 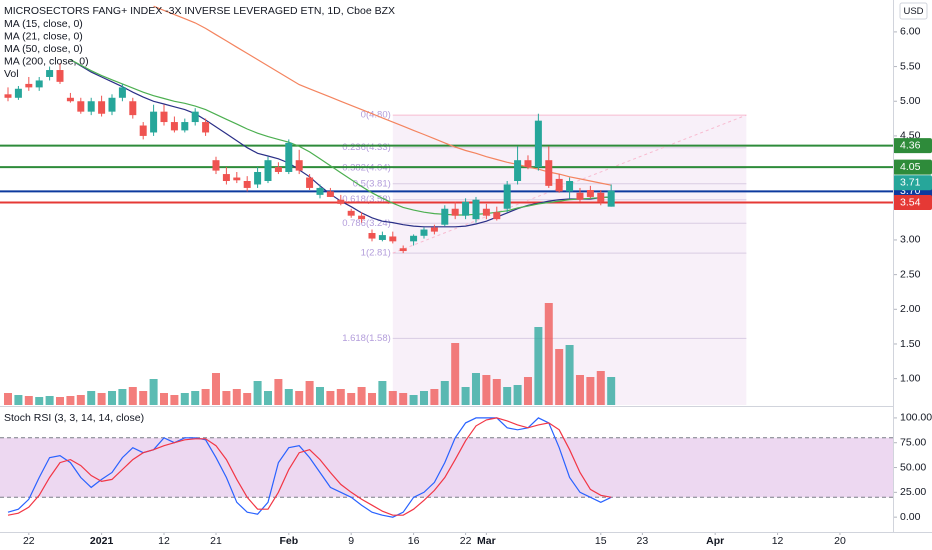 I want to click on currency-label: USD, so click(x=913, y=11).